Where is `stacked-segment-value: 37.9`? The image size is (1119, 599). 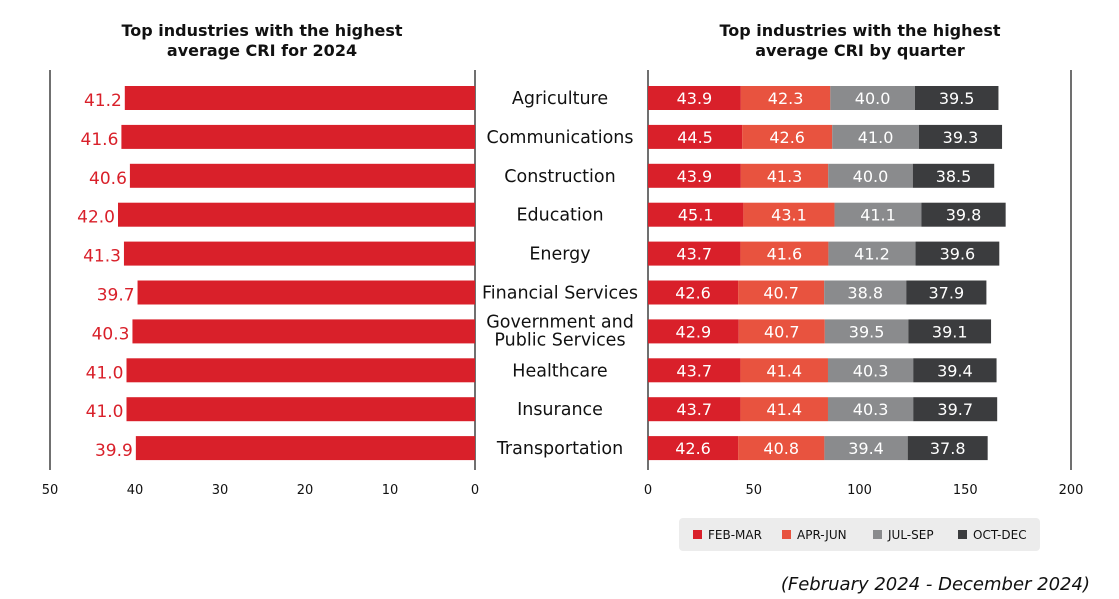
stacked-segment-value: 37.9 is located at coordinates (947, 293).